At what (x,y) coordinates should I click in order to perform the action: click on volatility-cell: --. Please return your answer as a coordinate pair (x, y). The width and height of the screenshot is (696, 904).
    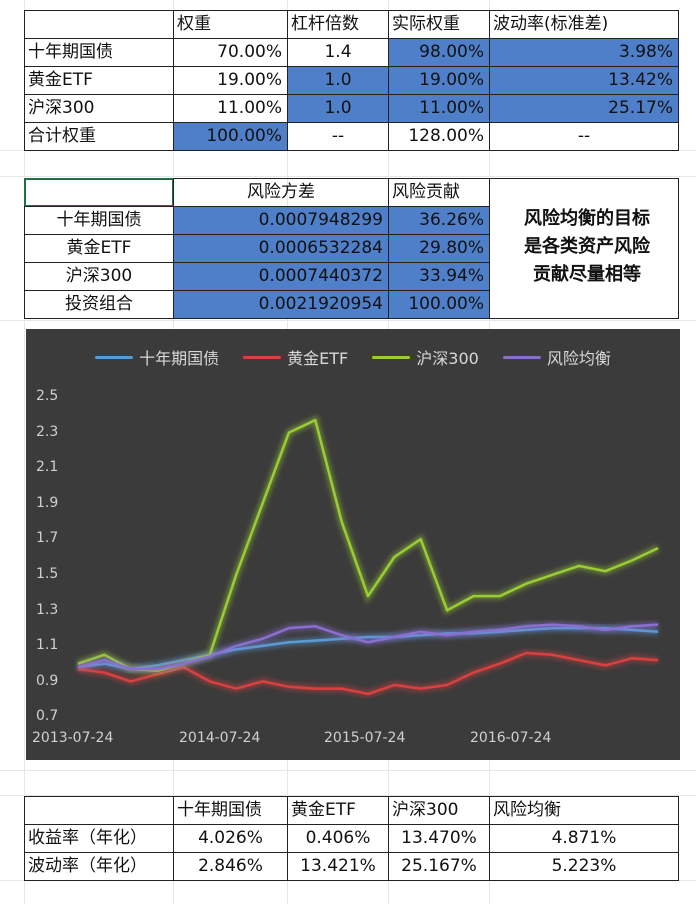
    Looking at the image, I should click on (584, 136).